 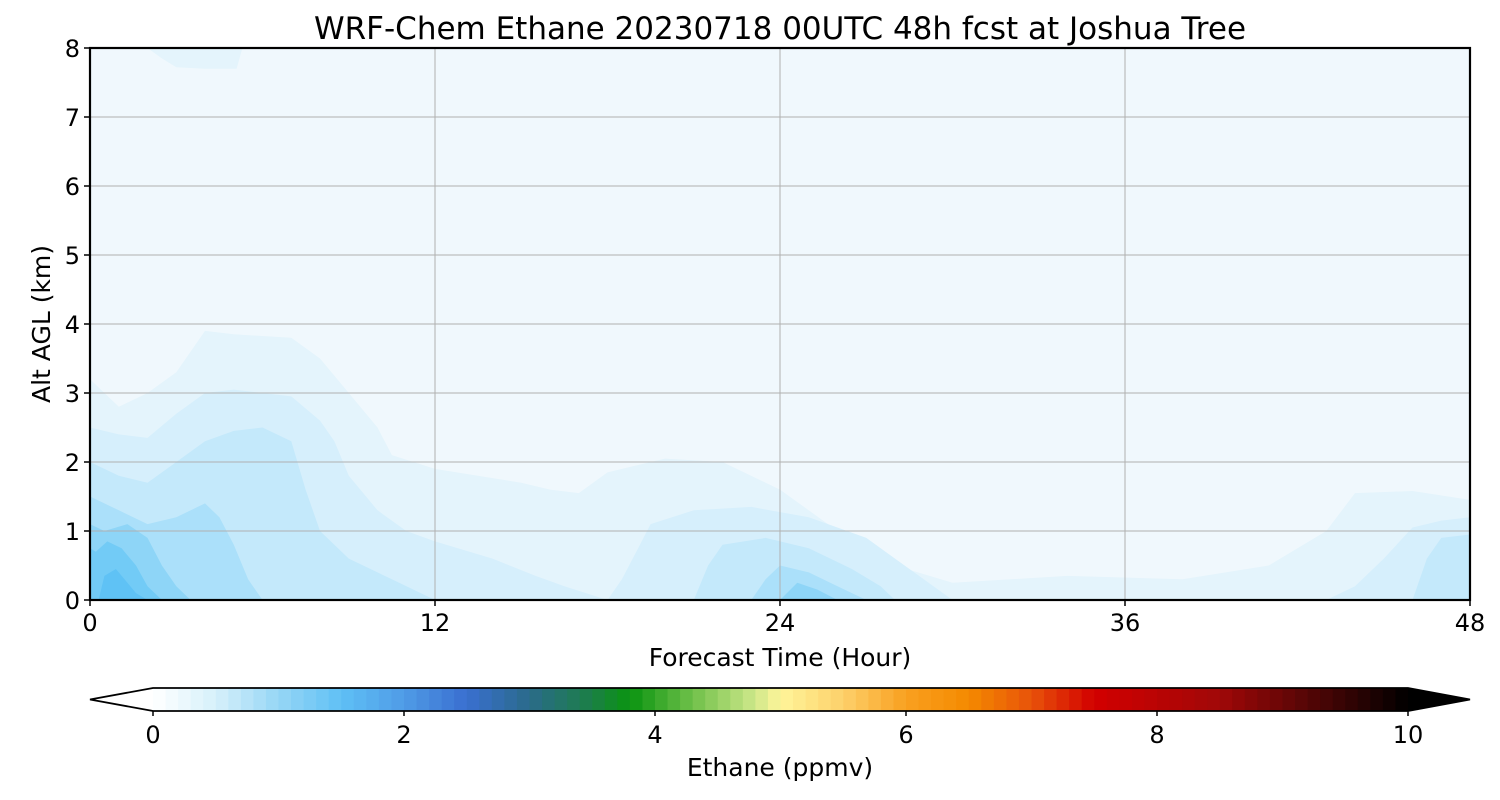 I want to click on y-axis-ticks: 0 1 2 3 4 5 6 7 8, so click(x=77, y=325).